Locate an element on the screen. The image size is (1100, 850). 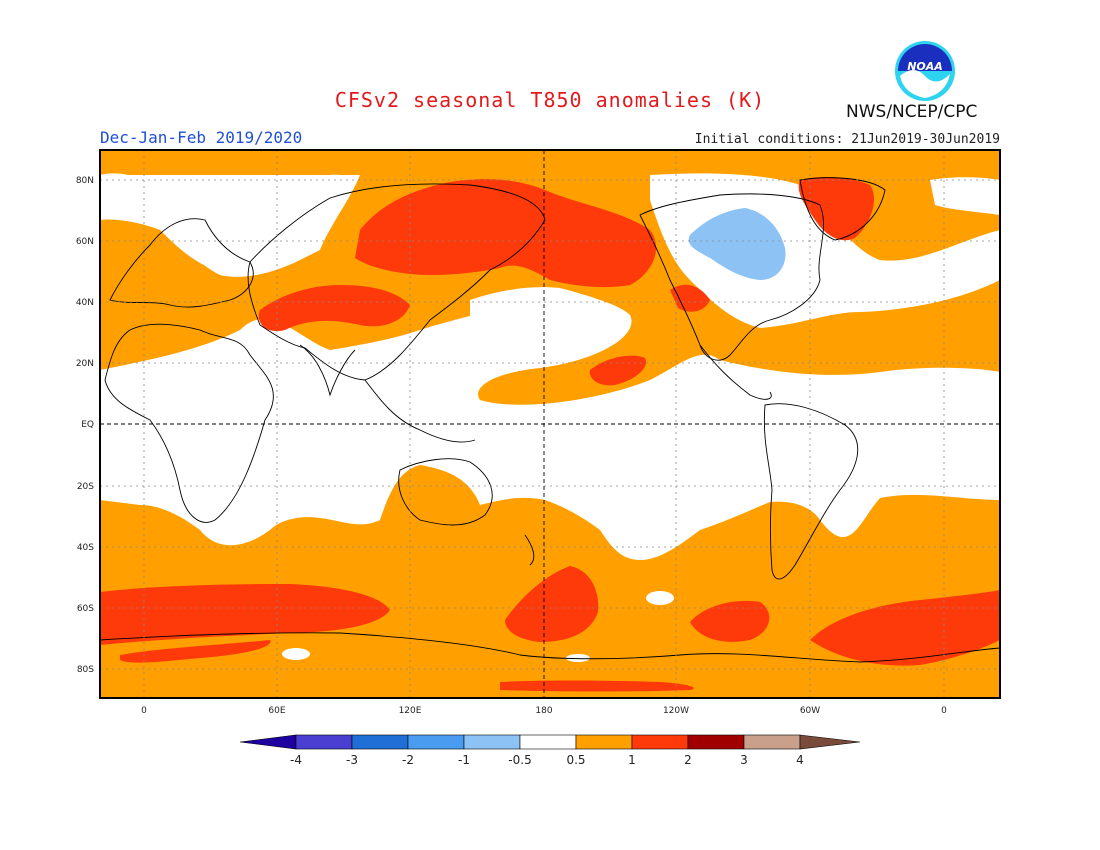
coast-antarctica is located at coordinates (550, 647).